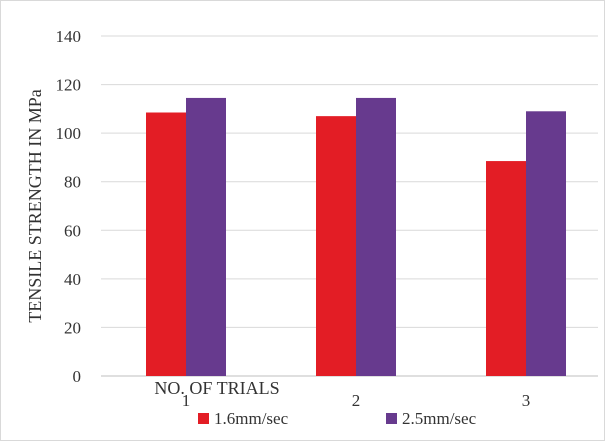 The width and height of the screenshot is (605, 445). What do you see at coordinates (69, 85) in the screenshot?
I see `y-tick-label: 120` at bounding box center [69, 85].